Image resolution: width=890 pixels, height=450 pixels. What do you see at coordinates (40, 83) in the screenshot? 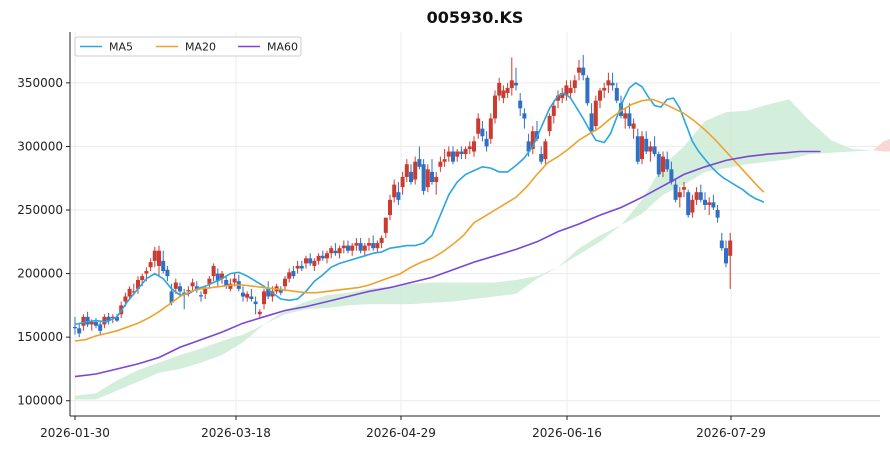
I see `y-tick-label: 350000` at bounding box center [40, 83].